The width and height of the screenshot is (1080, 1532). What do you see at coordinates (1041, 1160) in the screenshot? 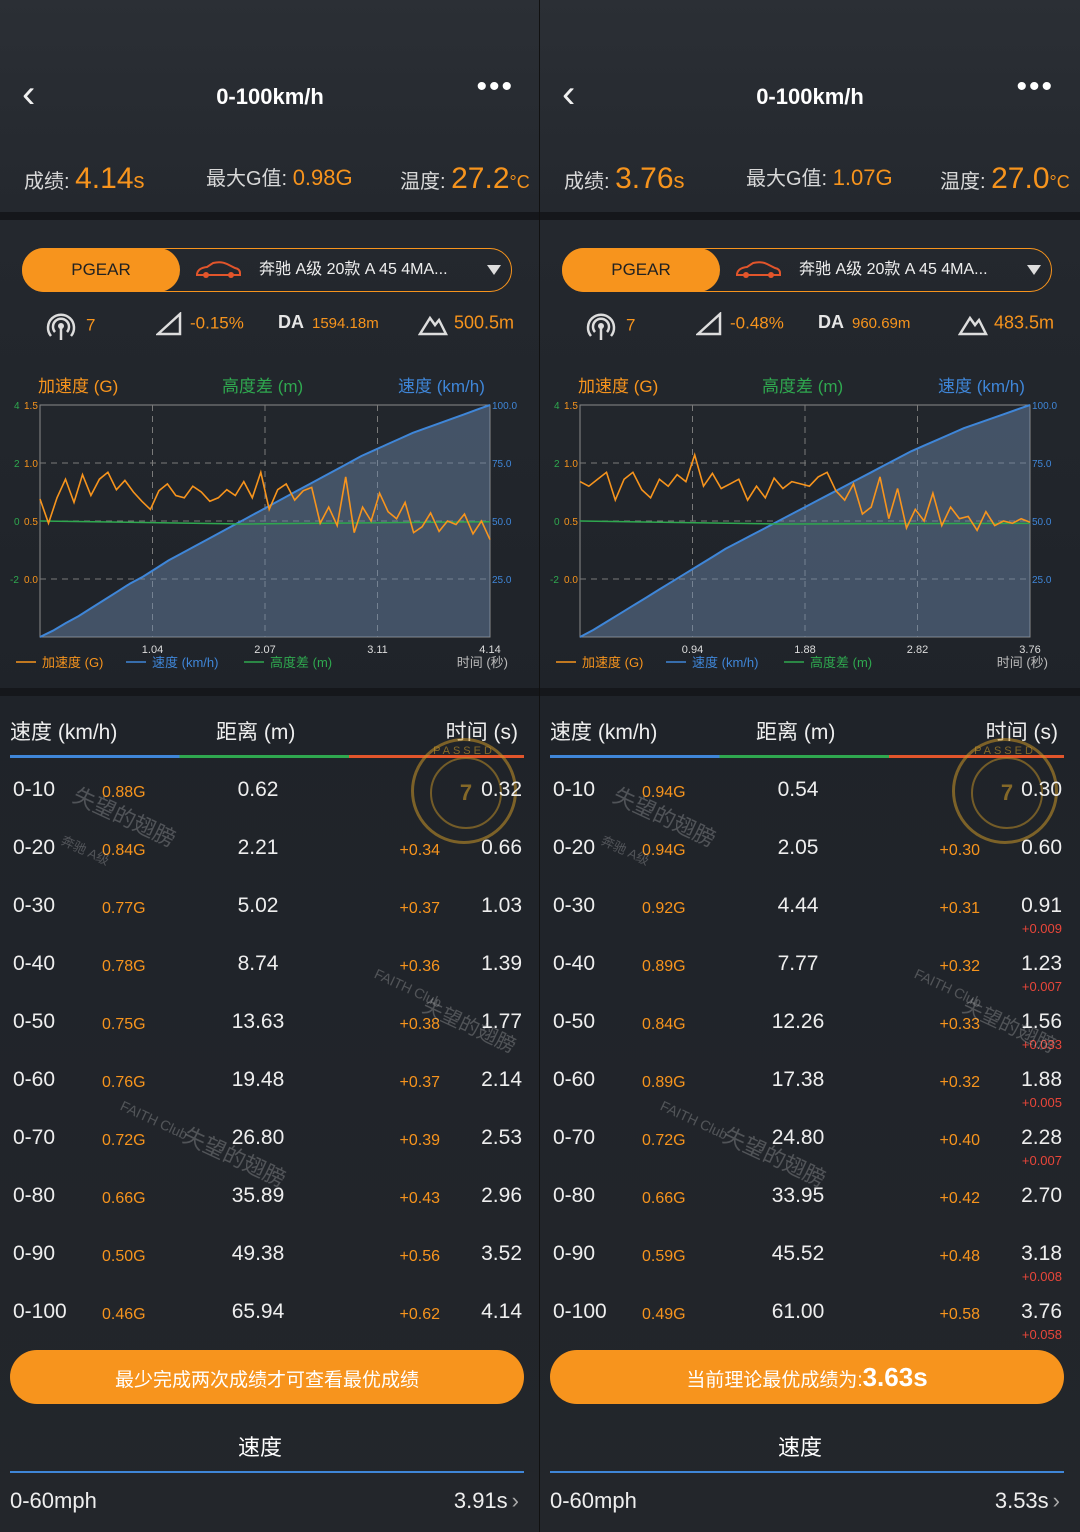
I see `row-sub-diff: +0.007` at bounding box center [1041, 1160].